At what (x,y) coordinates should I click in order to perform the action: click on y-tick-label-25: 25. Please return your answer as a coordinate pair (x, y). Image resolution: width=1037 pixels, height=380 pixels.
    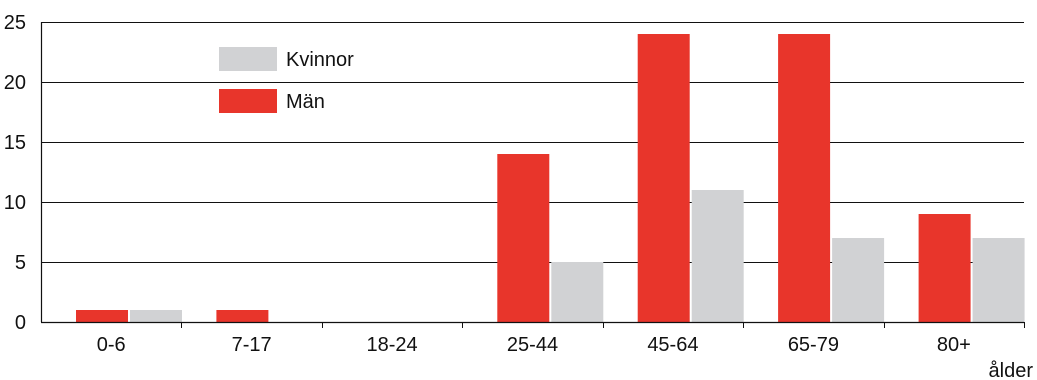
    Looking at the image, I should click on (15, 23).